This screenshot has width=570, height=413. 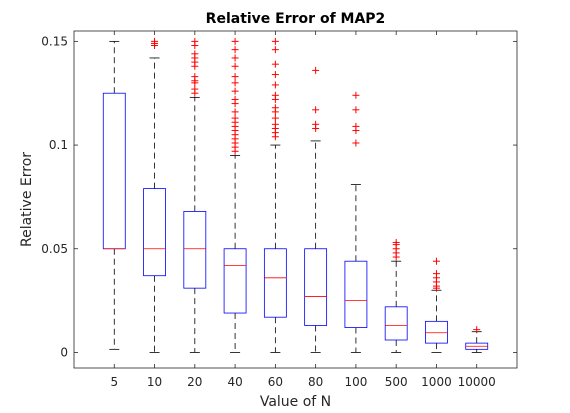 I want to click on y-tick-label: 0.1, so click(x=58, y=145).